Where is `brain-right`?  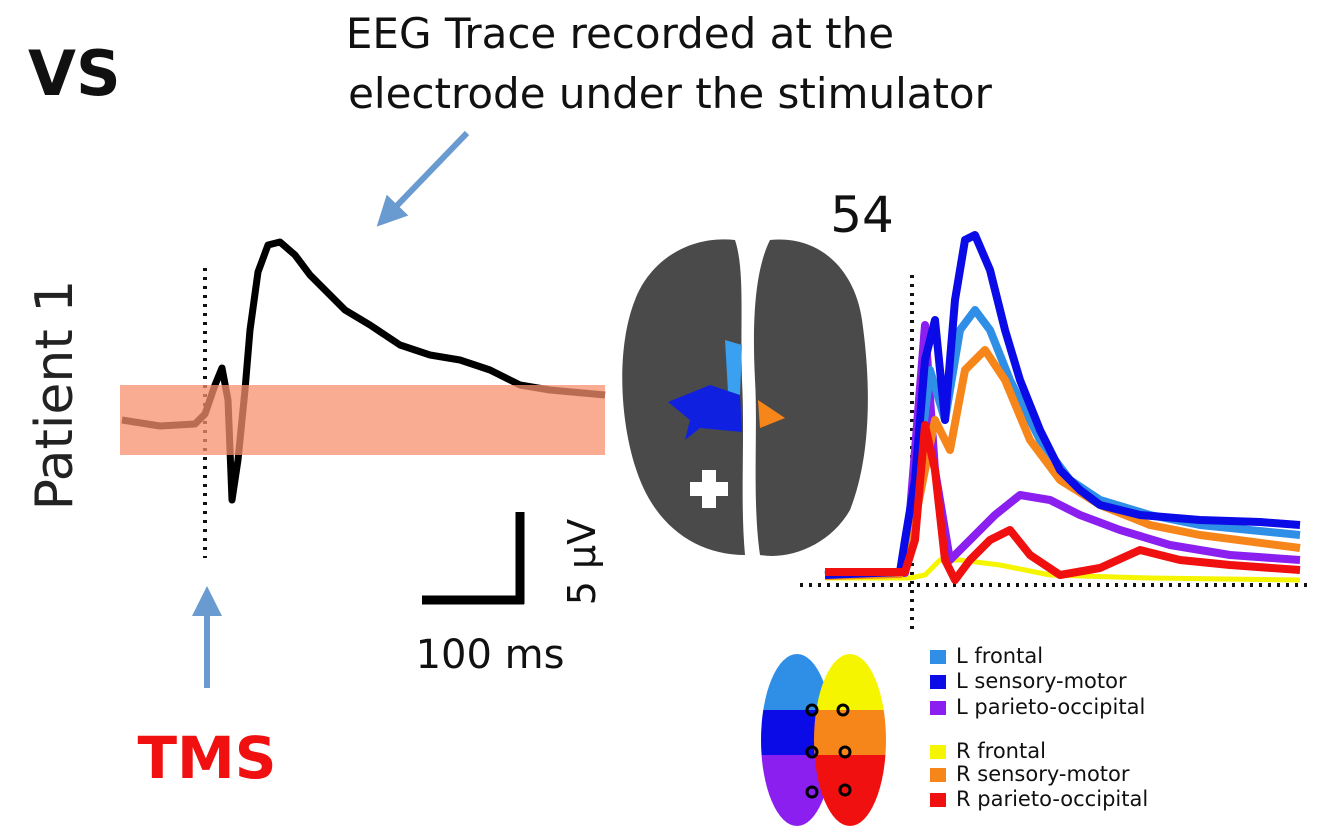 brain-right is located at coordinates (810, 397).